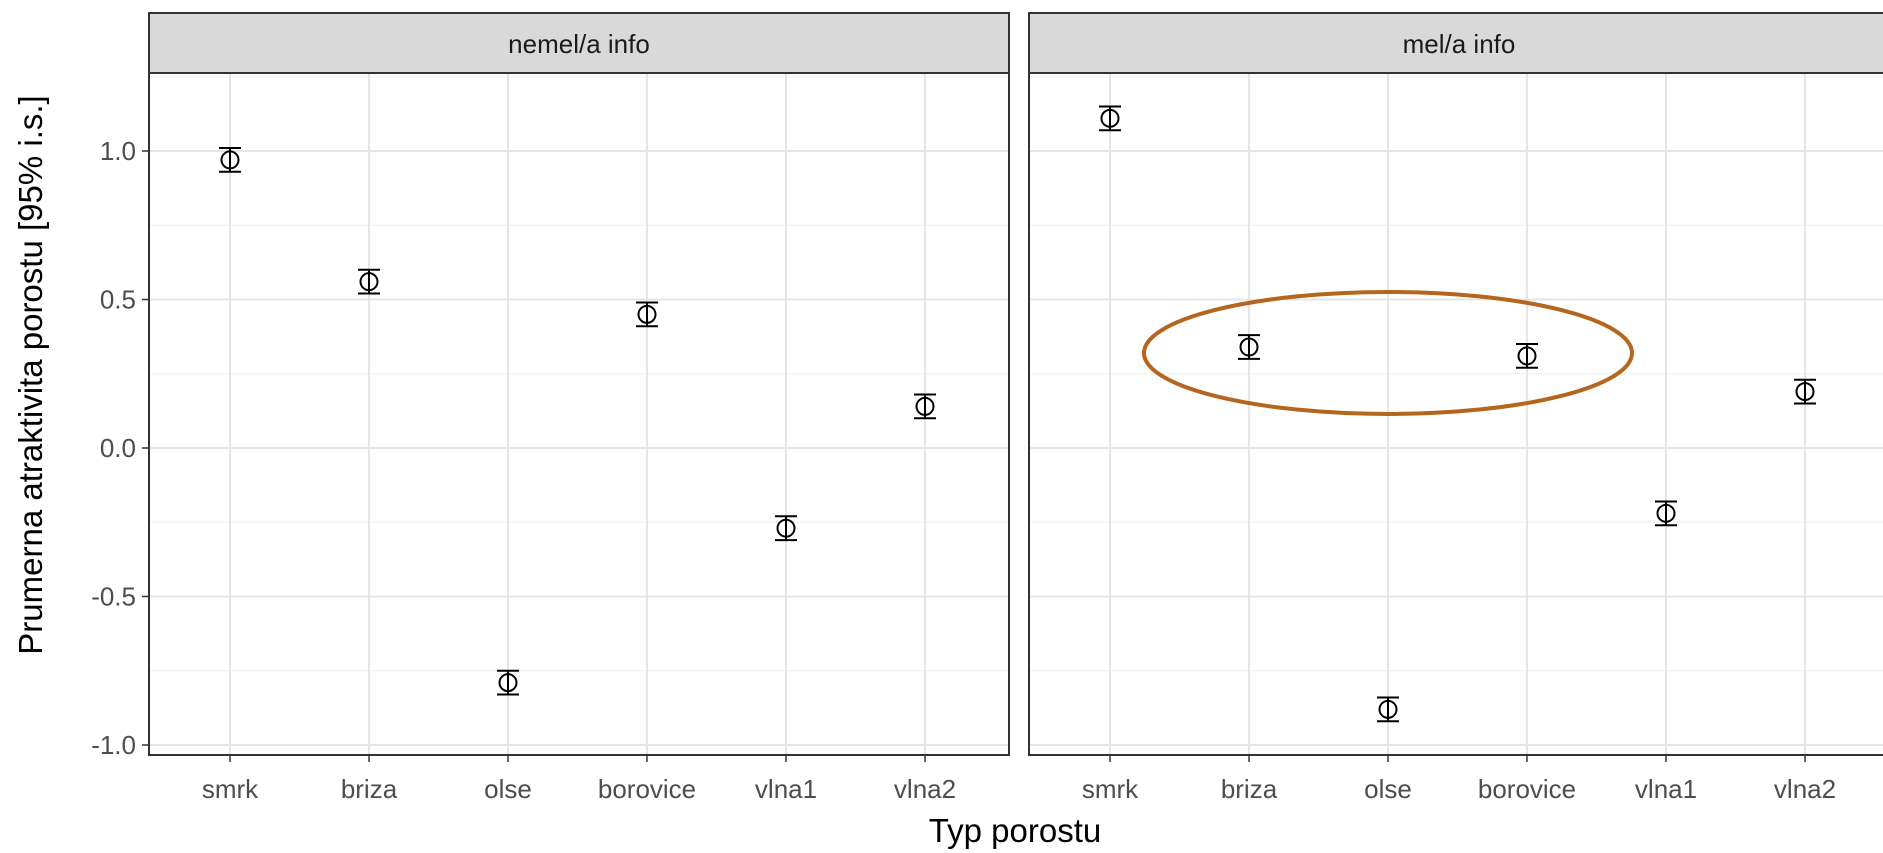 This screenshot has width=1883, height=853. I want to click on y-tick-label: -0.5, so click(113, 597).